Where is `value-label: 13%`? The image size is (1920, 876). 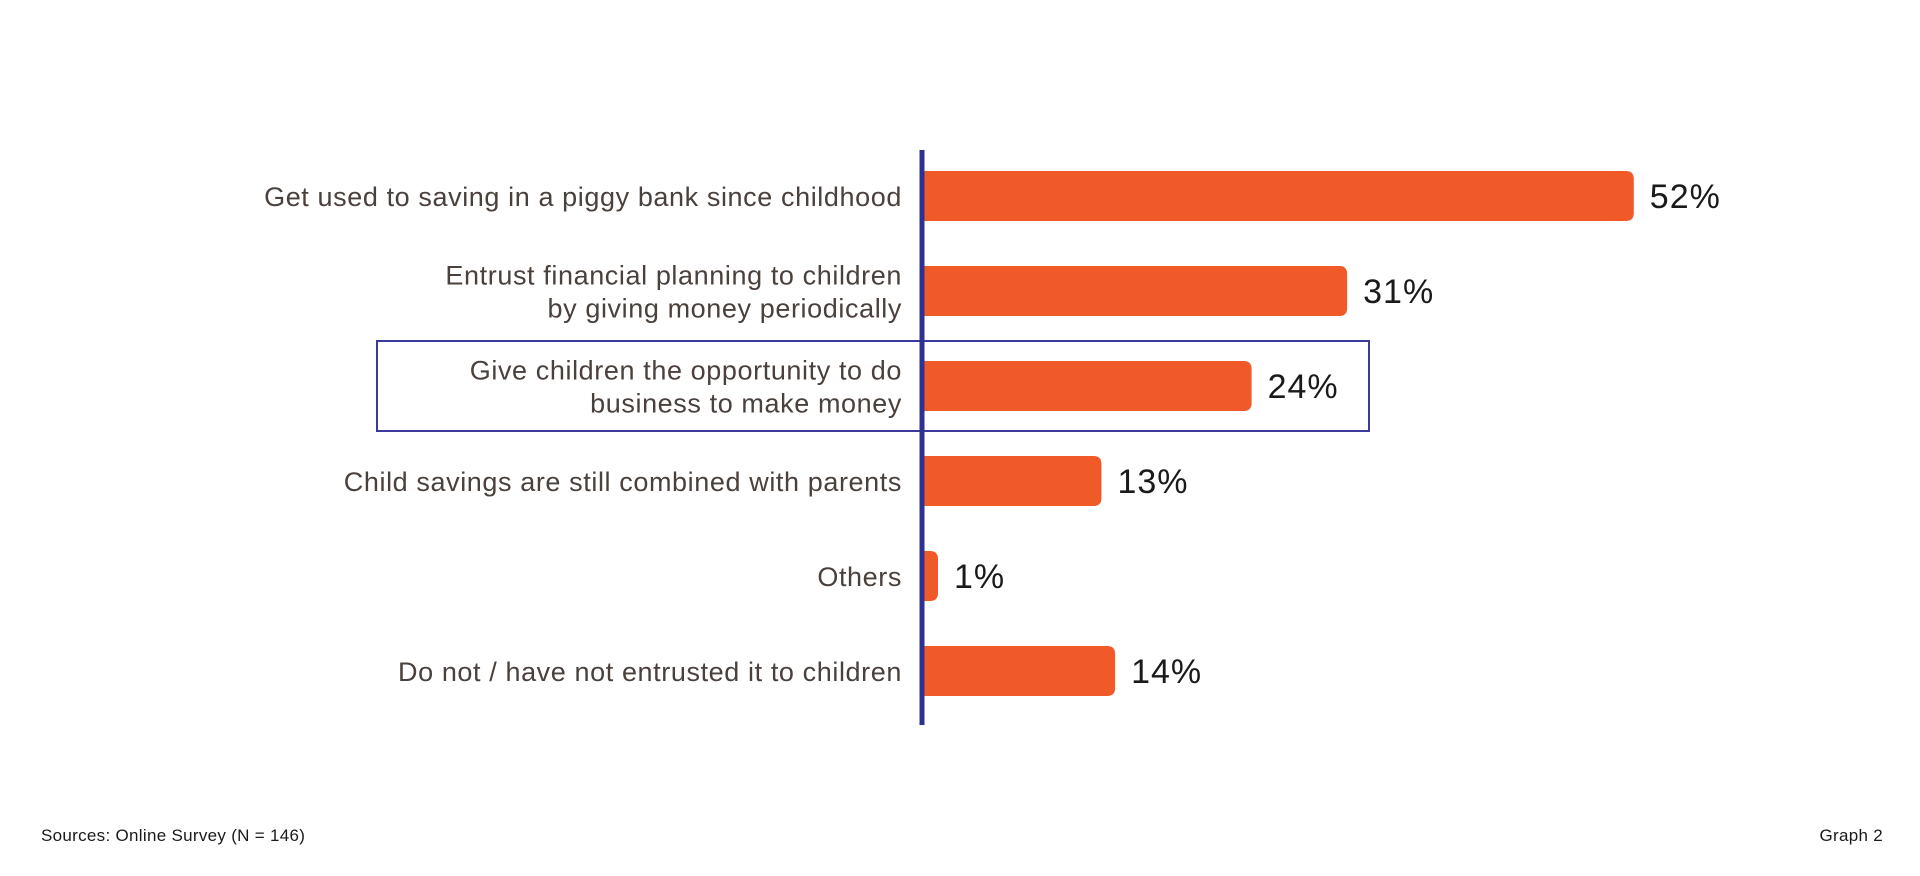
value-label: 13% is located at coordinates (1152, 482).